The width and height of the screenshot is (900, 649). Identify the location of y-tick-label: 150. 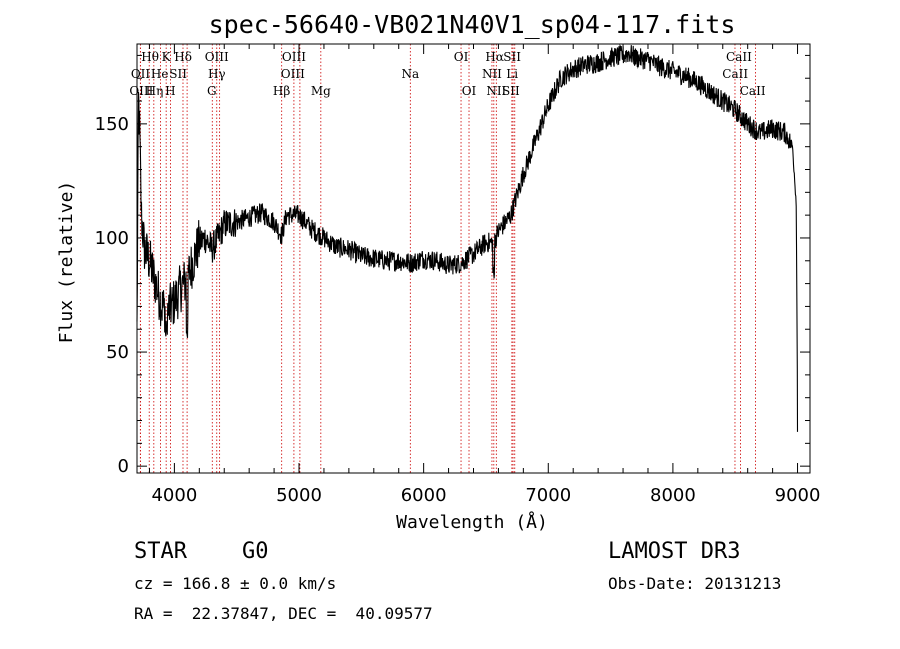
(112, 124).